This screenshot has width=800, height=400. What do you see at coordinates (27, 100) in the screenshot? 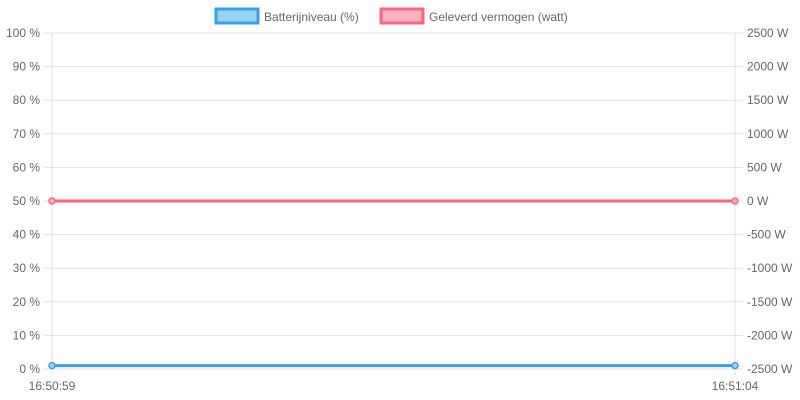
I see `y-left-tick-label: 80 %` at bounding box center [27, 100].